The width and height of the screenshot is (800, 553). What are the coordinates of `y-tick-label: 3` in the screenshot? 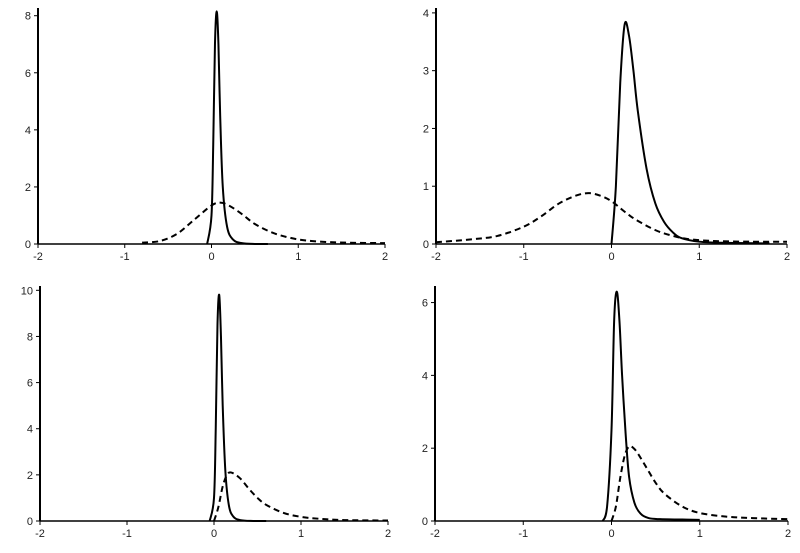 It's located at (426, 72).